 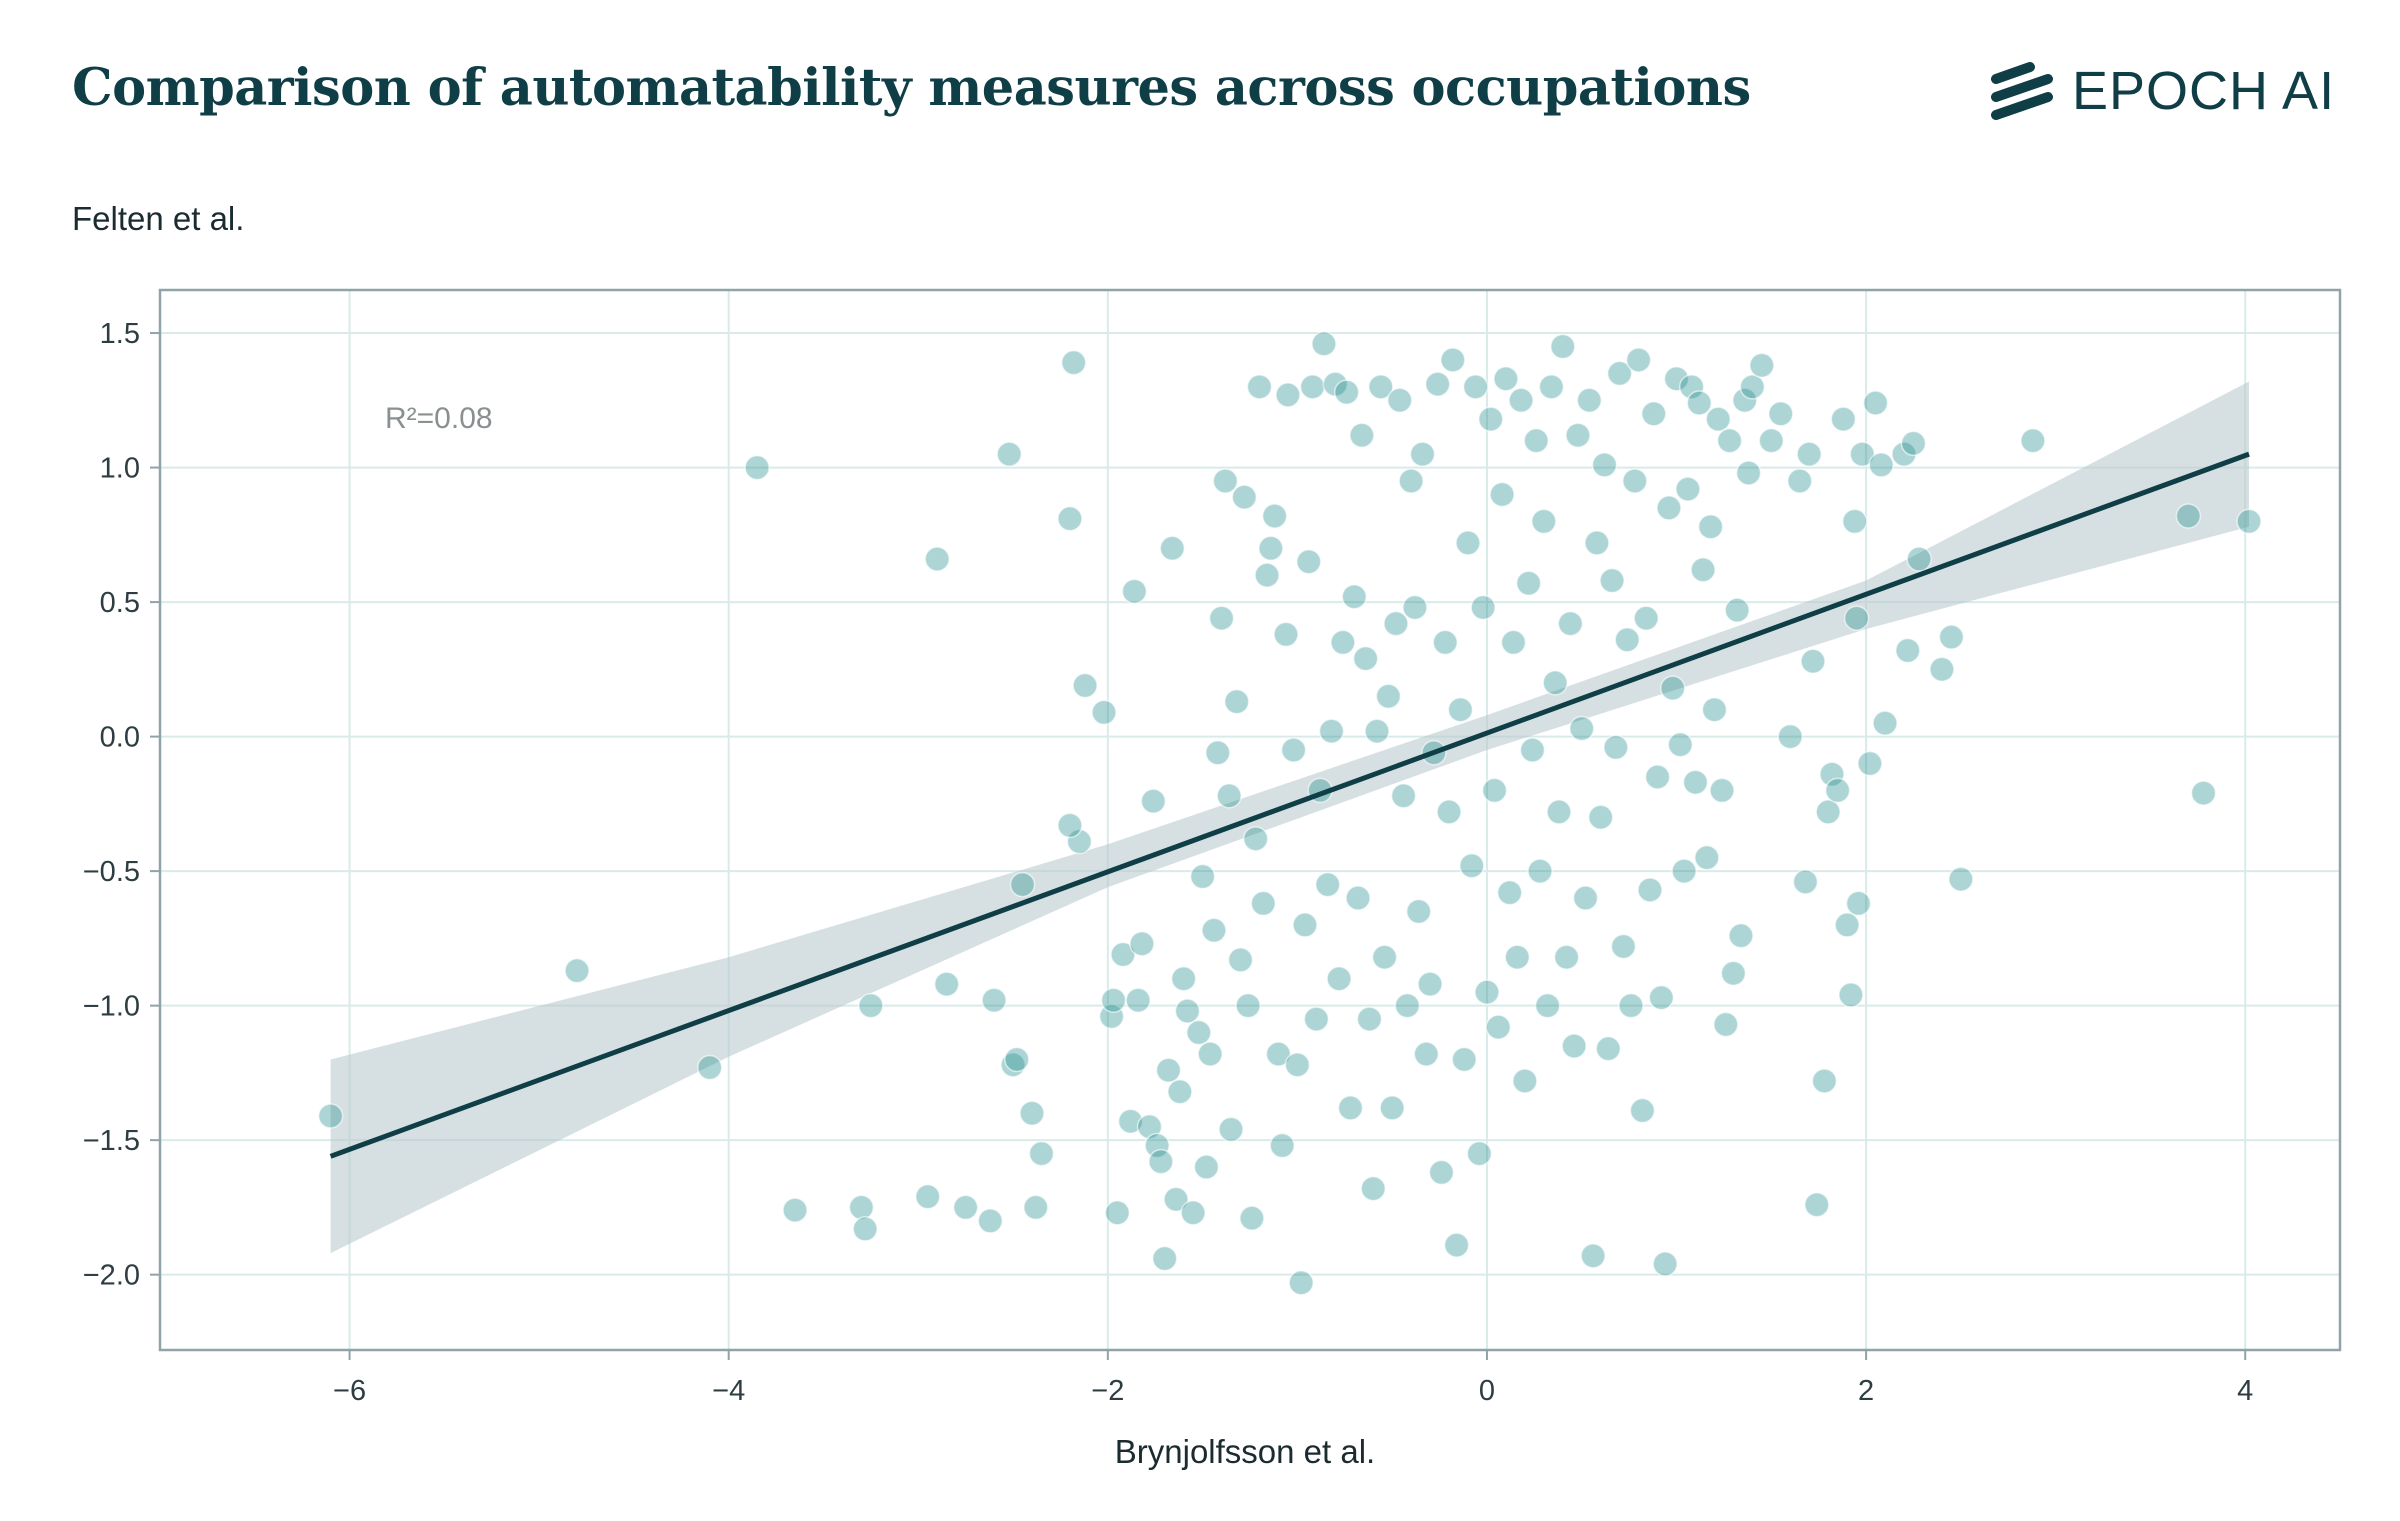 I want to click on r-squared-annotation: R²=0.08, so click(x=439, y=418).